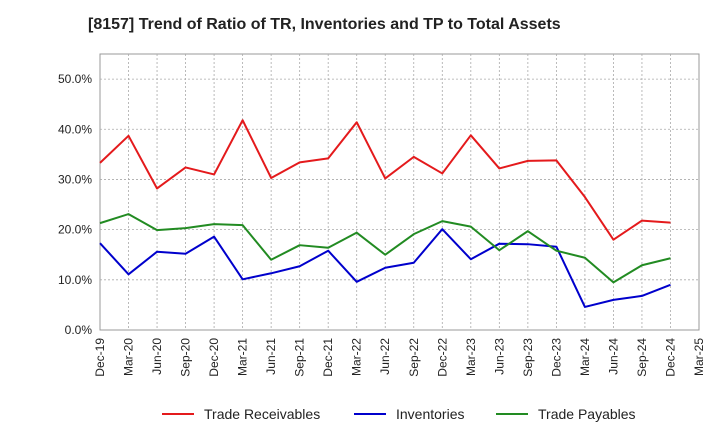  Describe the element at coordinates (585, 357) in the screenshot. I see `x-tick-label: Mar-24` at that location.